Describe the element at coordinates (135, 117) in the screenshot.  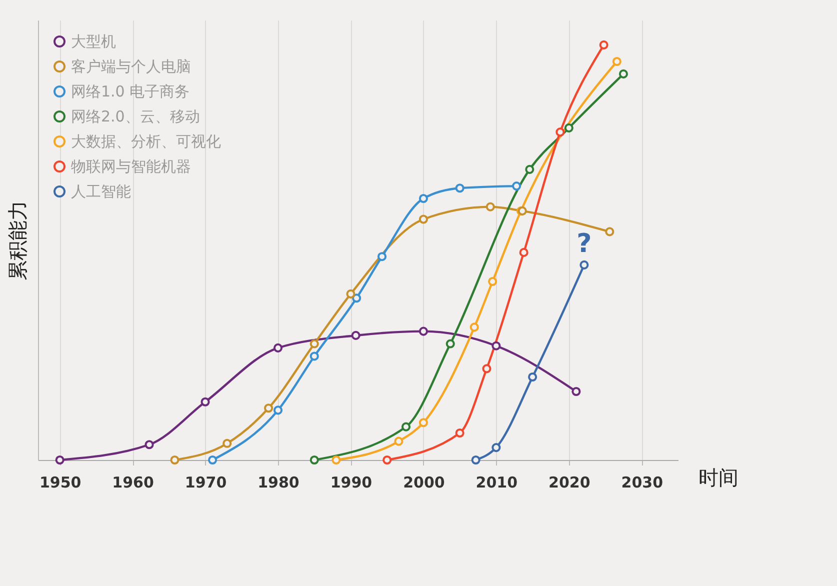
I see `legend-label: 网络2.0、云、移动` at that location.